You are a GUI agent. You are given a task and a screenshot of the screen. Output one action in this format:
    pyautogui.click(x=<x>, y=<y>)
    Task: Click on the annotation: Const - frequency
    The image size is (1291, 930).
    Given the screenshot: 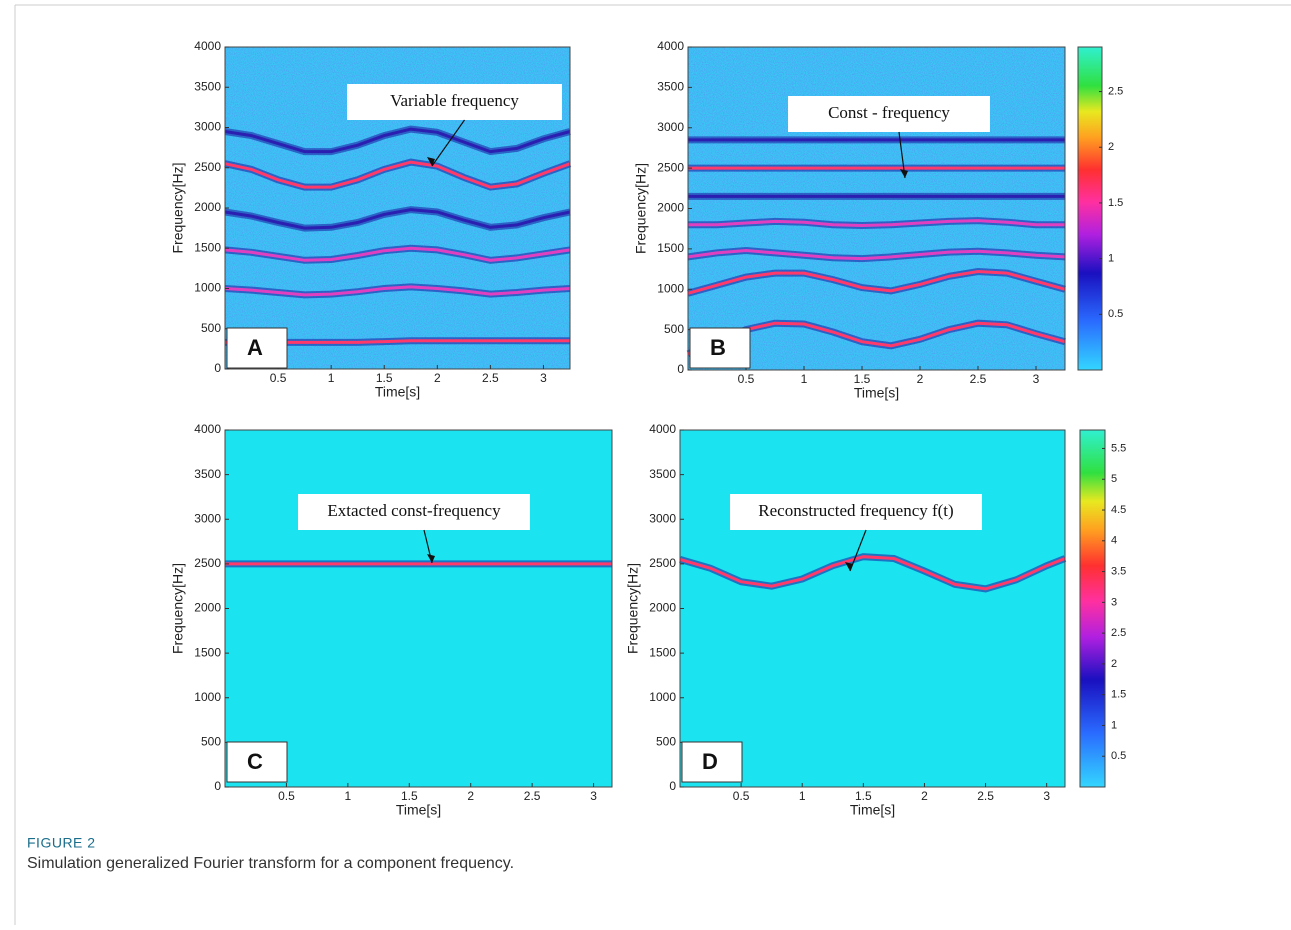 What is the action you would take?
    pyautogui.click(x=889, y=112)
    